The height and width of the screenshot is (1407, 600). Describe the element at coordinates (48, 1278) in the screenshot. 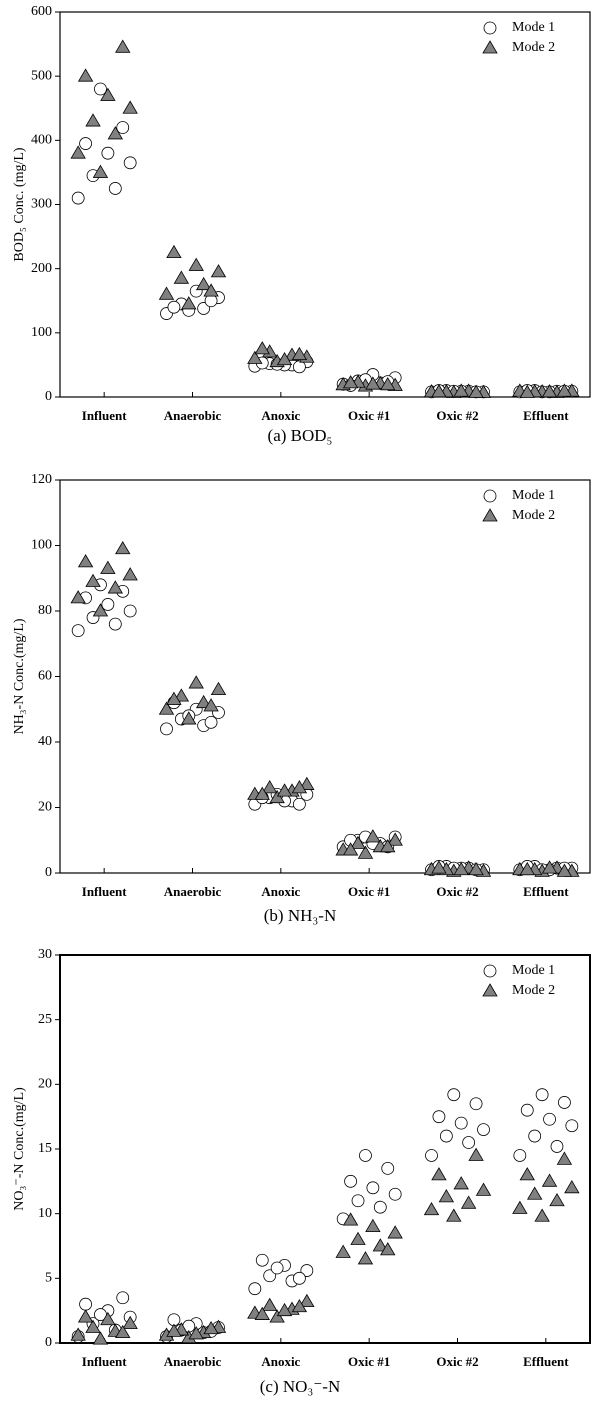

I see `y-tick-label: 5` at that location.